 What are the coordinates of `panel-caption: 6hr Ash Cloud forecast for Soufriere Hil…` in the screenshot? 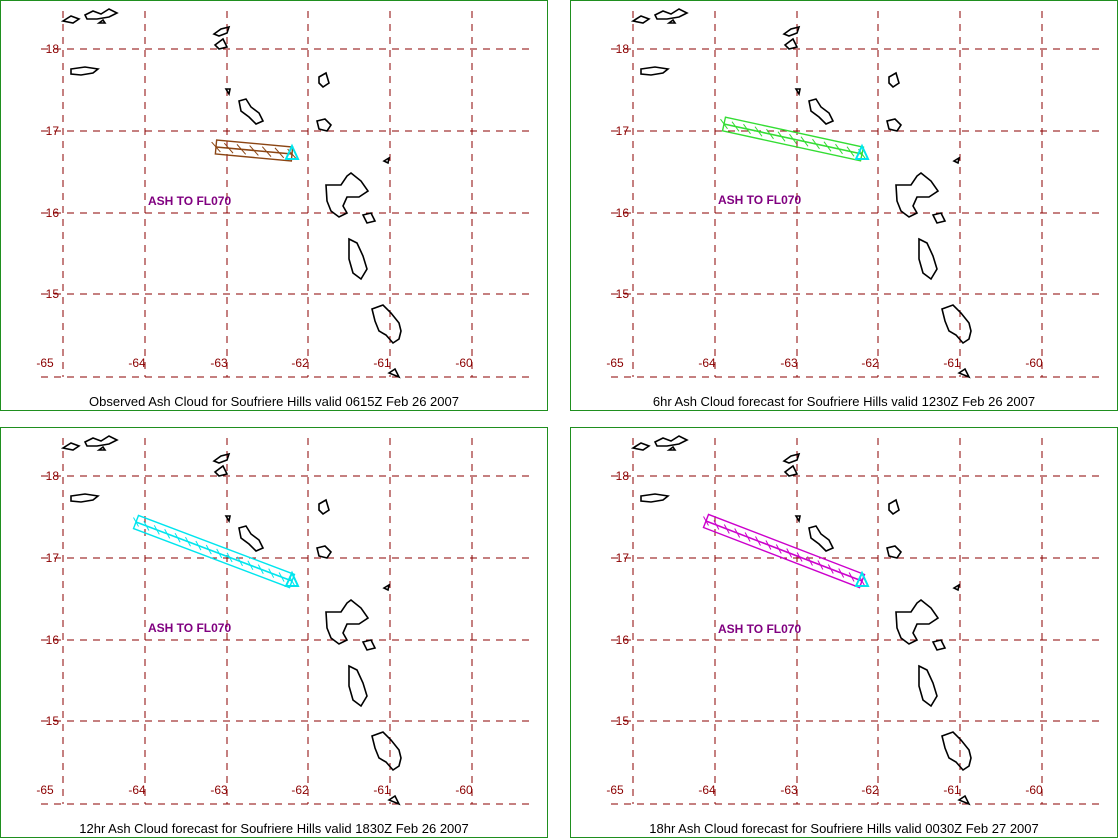 It's located at (844, 401).